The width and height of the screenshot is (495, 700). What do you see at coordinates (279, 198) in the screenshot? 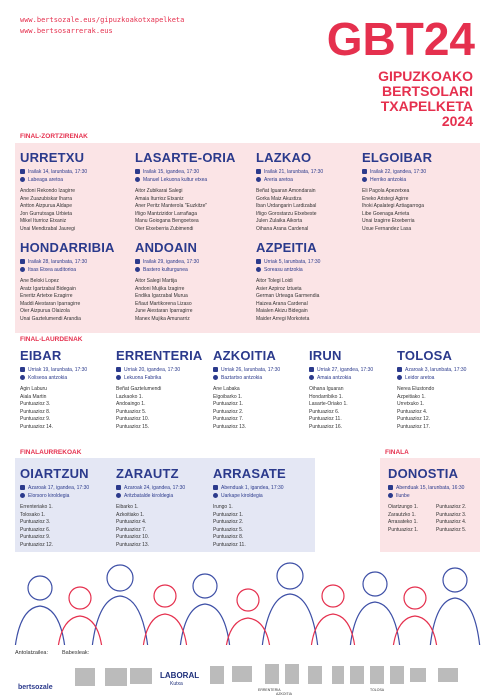
I see `bertsolari-name: Gorka Maiz Akustiza` at bounding box center [279, 198].